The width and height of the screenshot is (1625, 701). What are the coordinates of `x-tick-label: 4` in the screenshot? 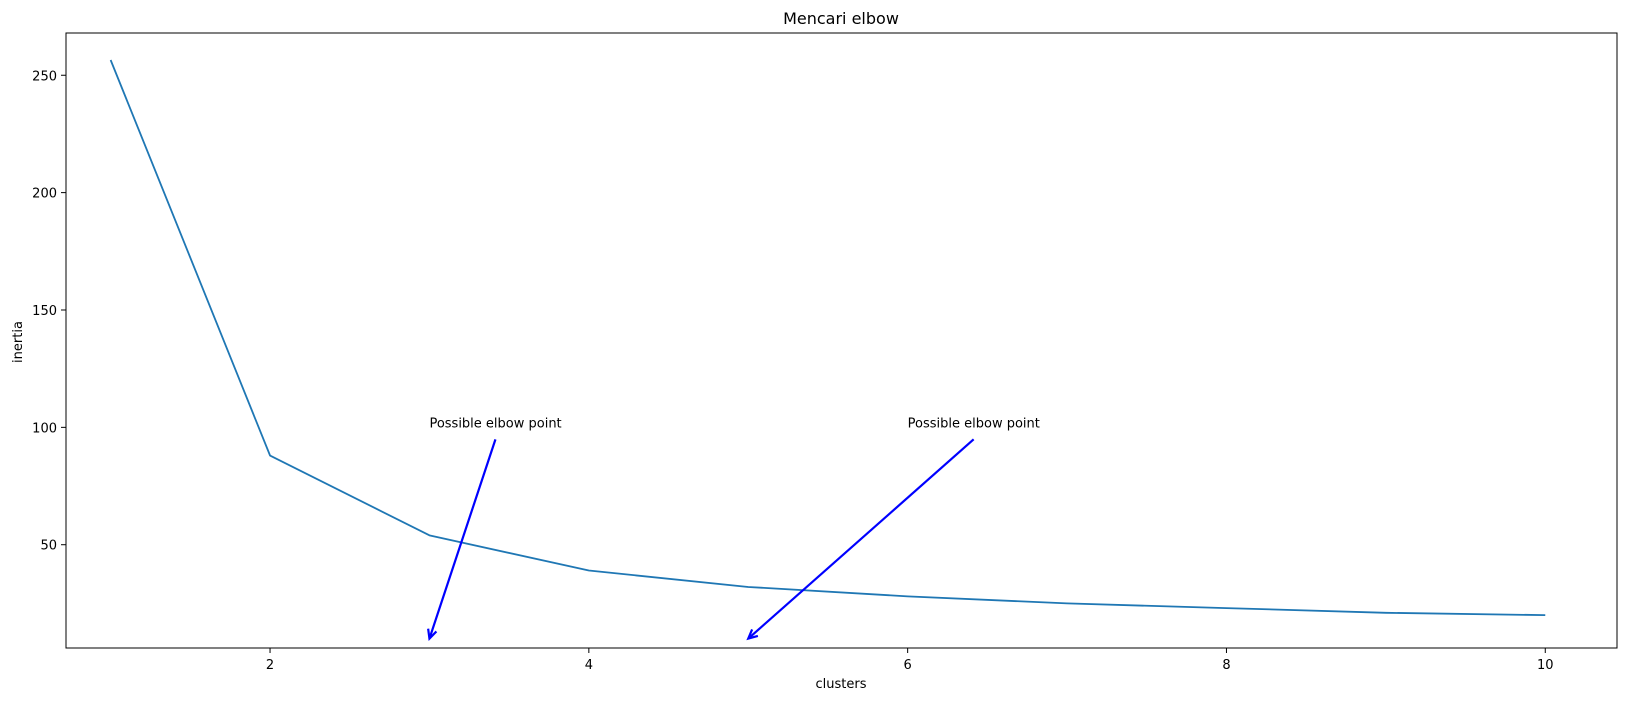 It's located at (589, 665).